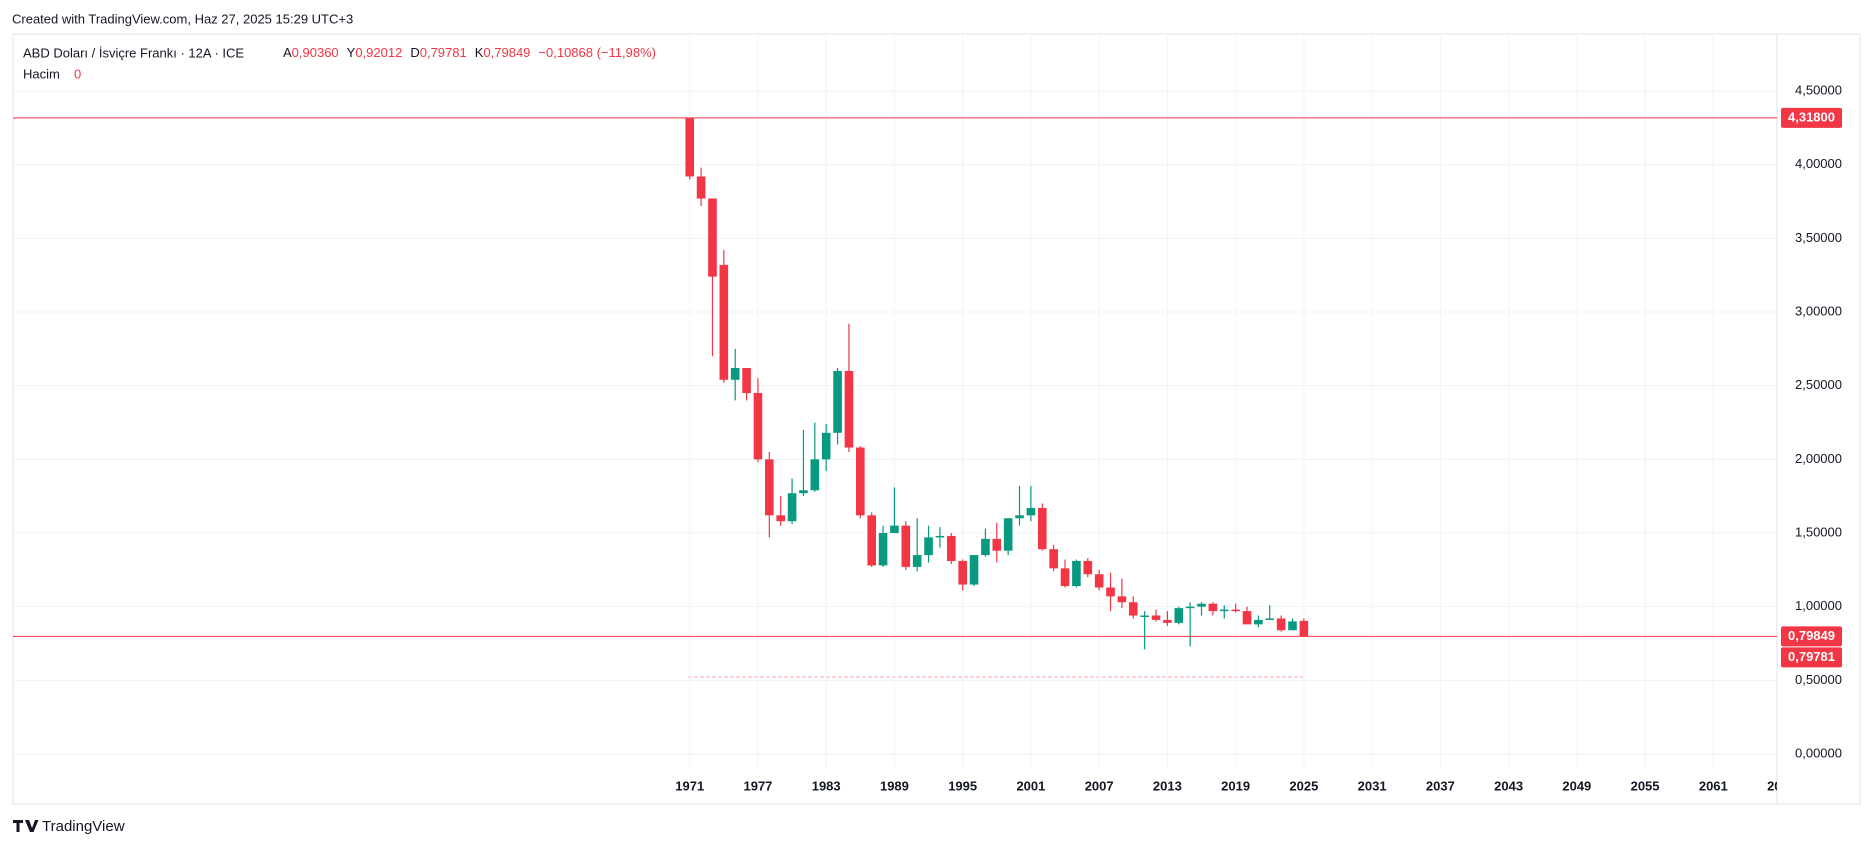  Describe the element at coordinates (133, 52) in the screenshot. I see `symbol: ABD Doları / İsviçre Frankı · 12A · ICE` at that location.